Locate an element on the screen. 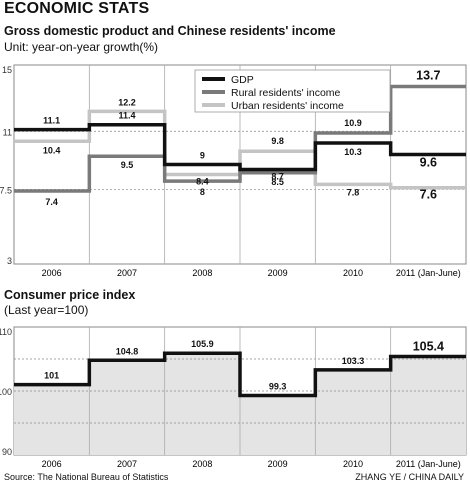  data-label: 12.2 is located at coordinates (127, 102).